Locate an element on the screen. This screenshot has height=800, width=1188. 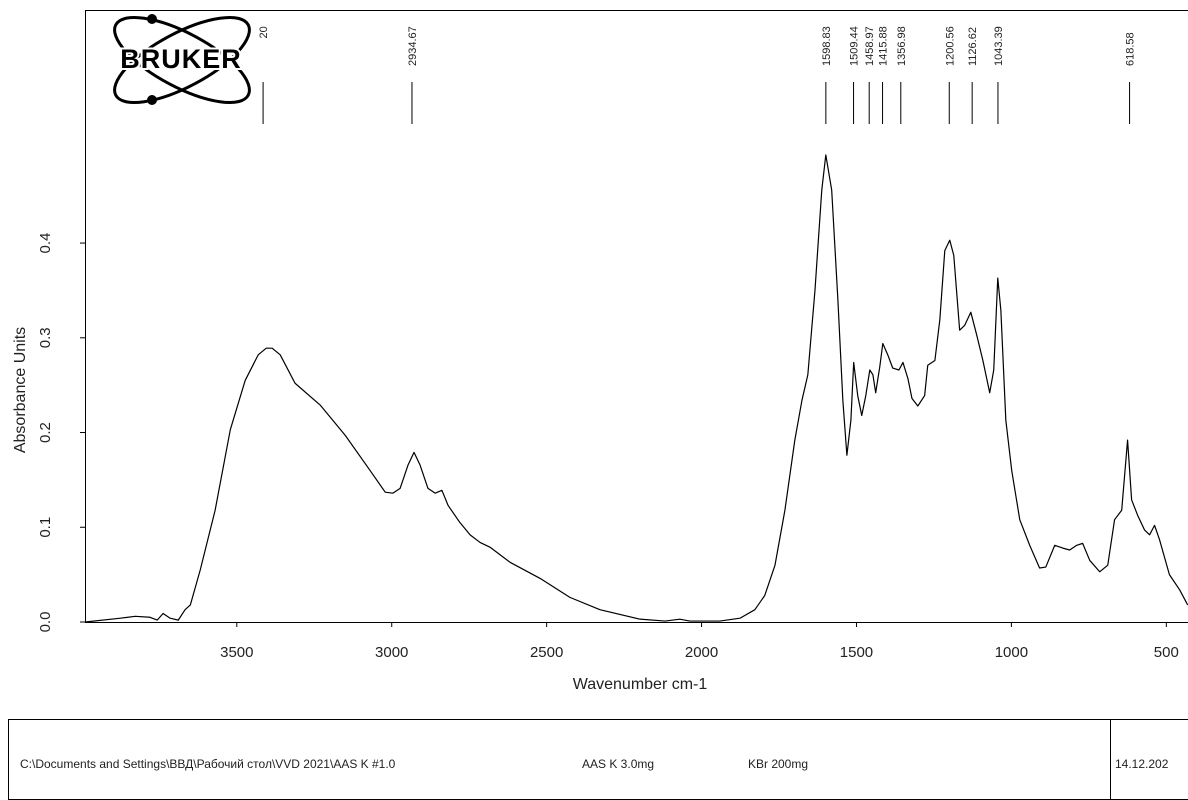
logo-text: BRUKER is located at coordinates (181, 59).